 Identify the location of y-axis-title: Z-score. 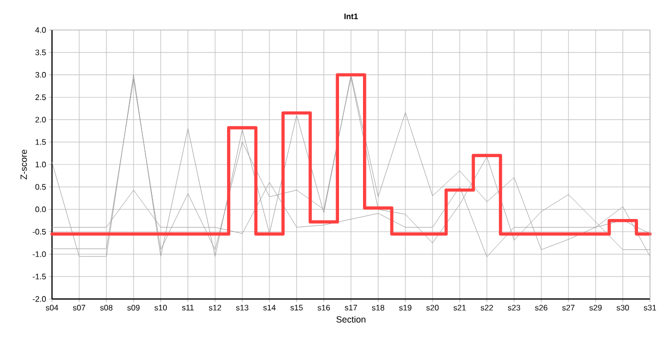
(23, 165).